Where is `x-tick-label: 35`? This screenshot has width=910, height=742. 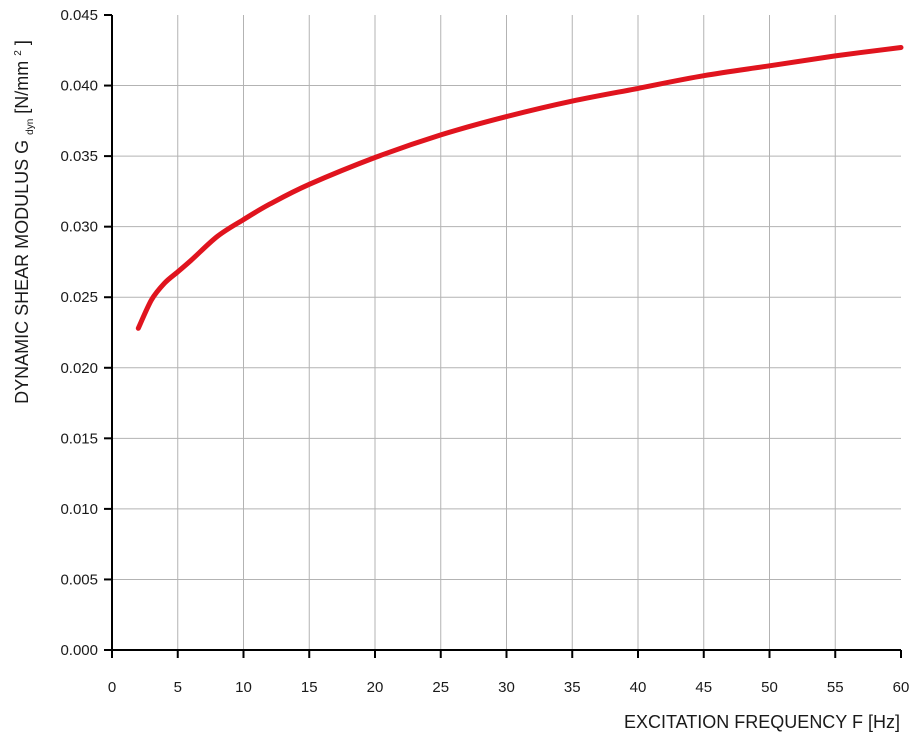 x-tick-label: 35 is located at coordinates (572, 687).